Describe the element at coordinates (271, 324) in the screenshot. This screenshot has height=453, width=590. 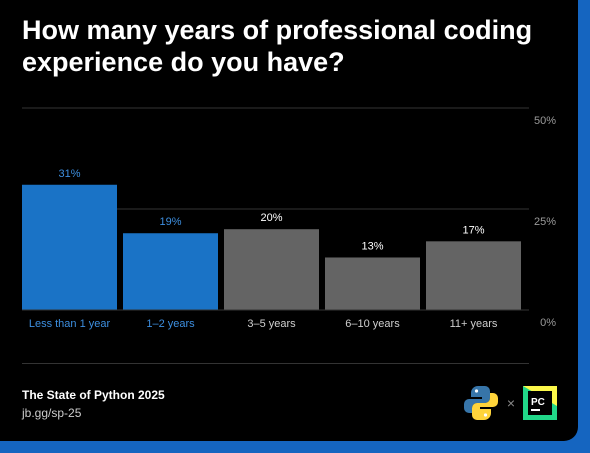
I see `x-tick-label: 3–5 years` at that location.